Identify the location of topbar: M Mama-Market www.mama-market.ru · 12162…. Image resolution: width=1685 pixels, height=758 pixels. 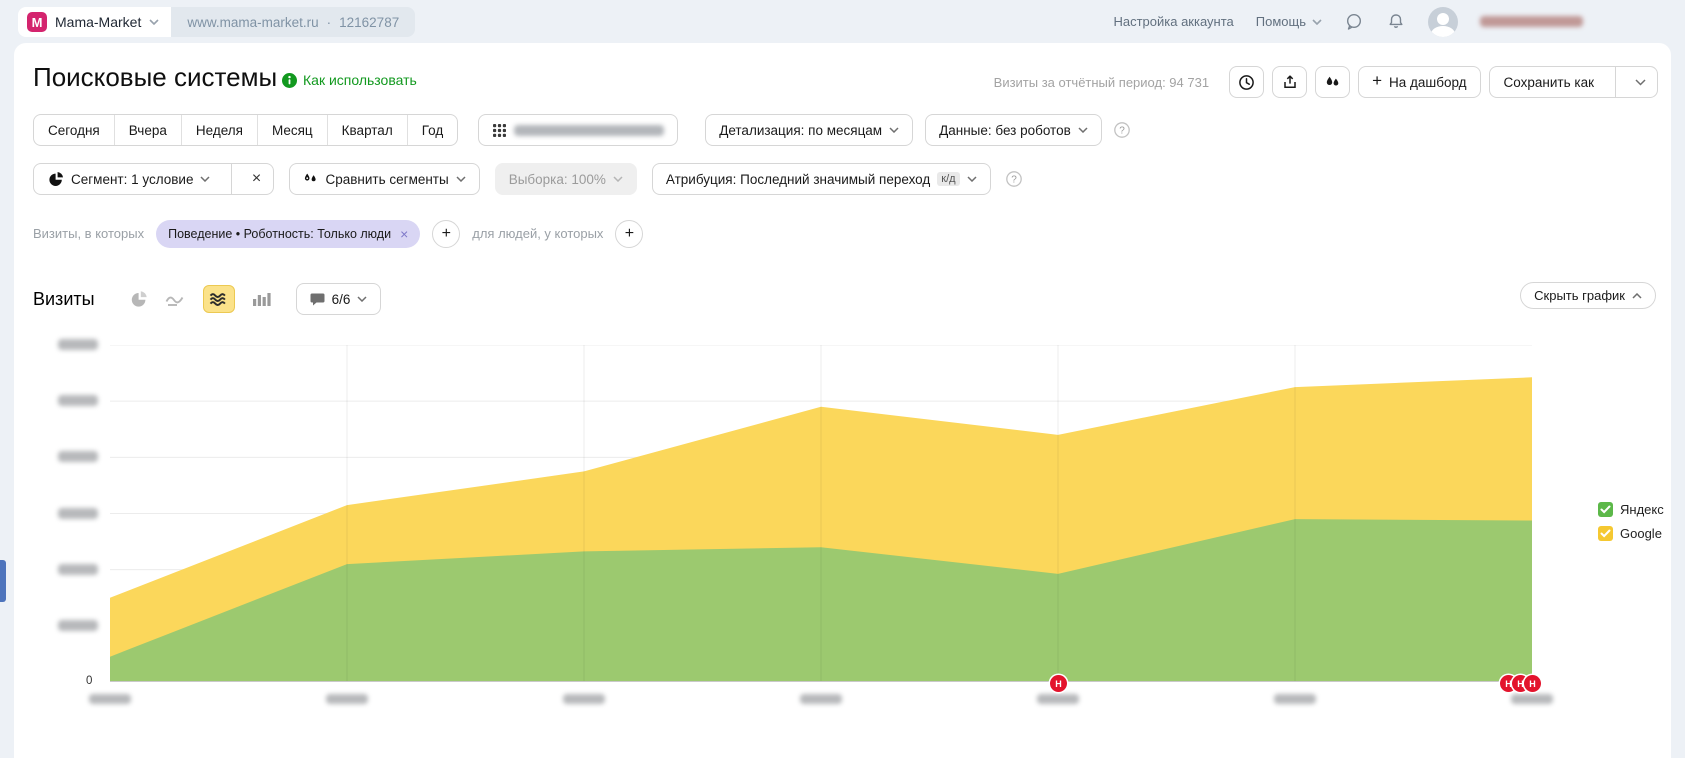
(842, 21).